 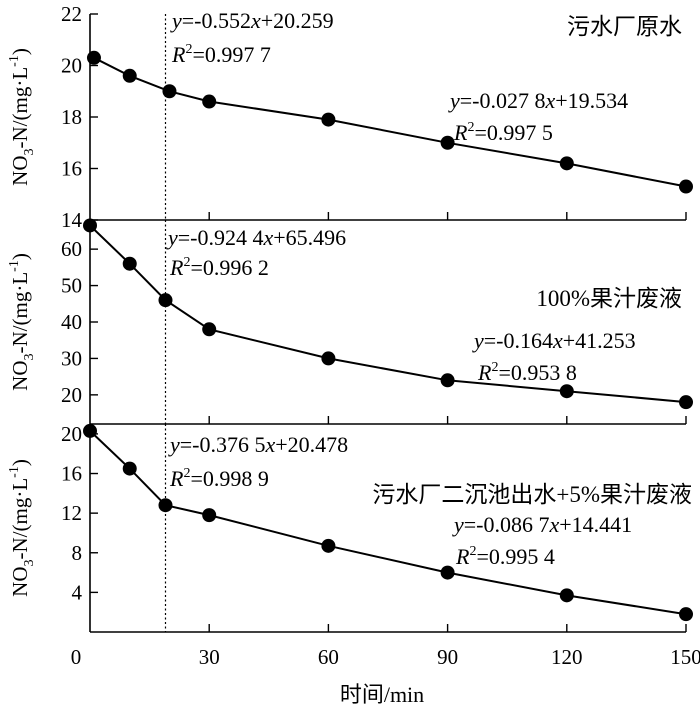 What do you see at coordinates (71, 322) in the screenshot?
I see `y-tick-label: 40` at bounding box center [71, 322].